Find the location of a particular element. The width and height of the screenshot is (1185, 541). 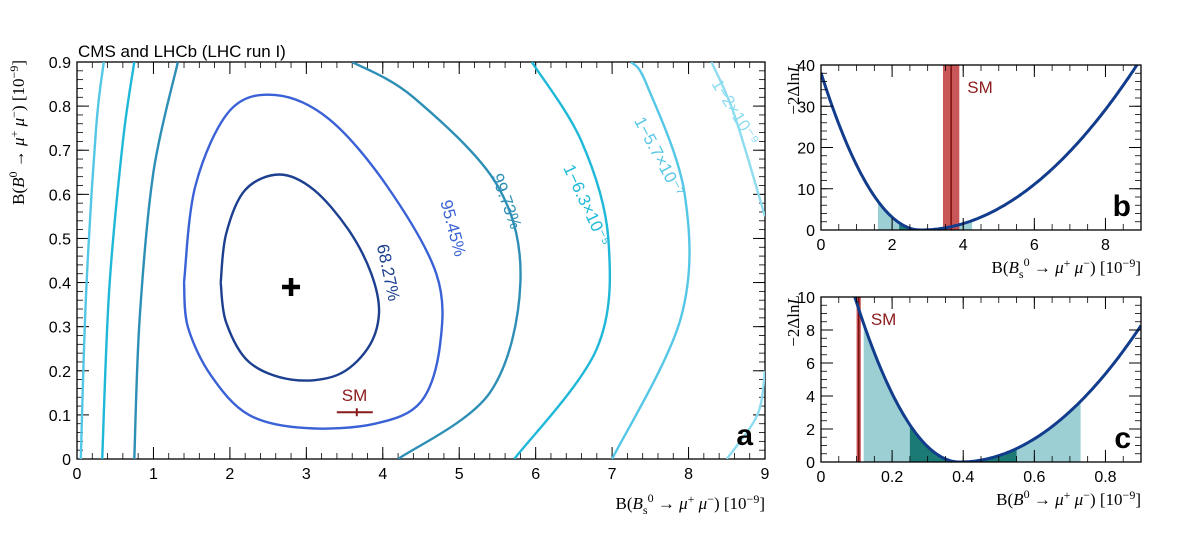

b-xtick-label: 6 is located at coordinates (1034, 245).